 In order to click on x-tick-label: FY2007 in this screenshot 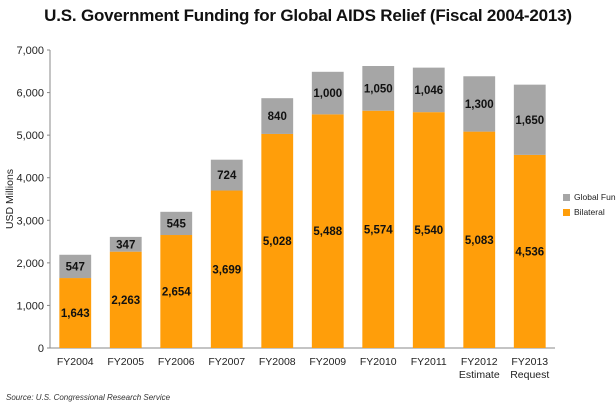, I will do `click(226, 362)`.